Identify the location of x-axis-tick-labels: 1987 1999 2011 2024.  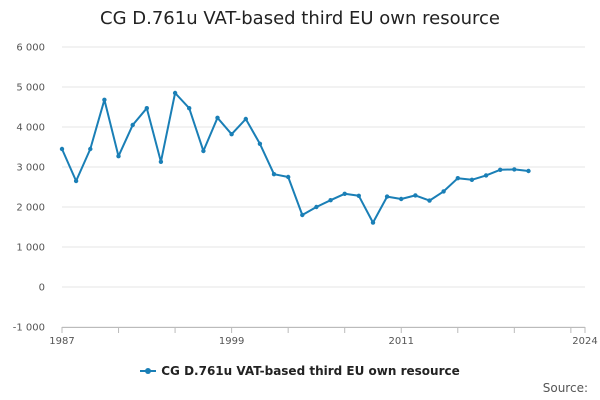
(323, 341).